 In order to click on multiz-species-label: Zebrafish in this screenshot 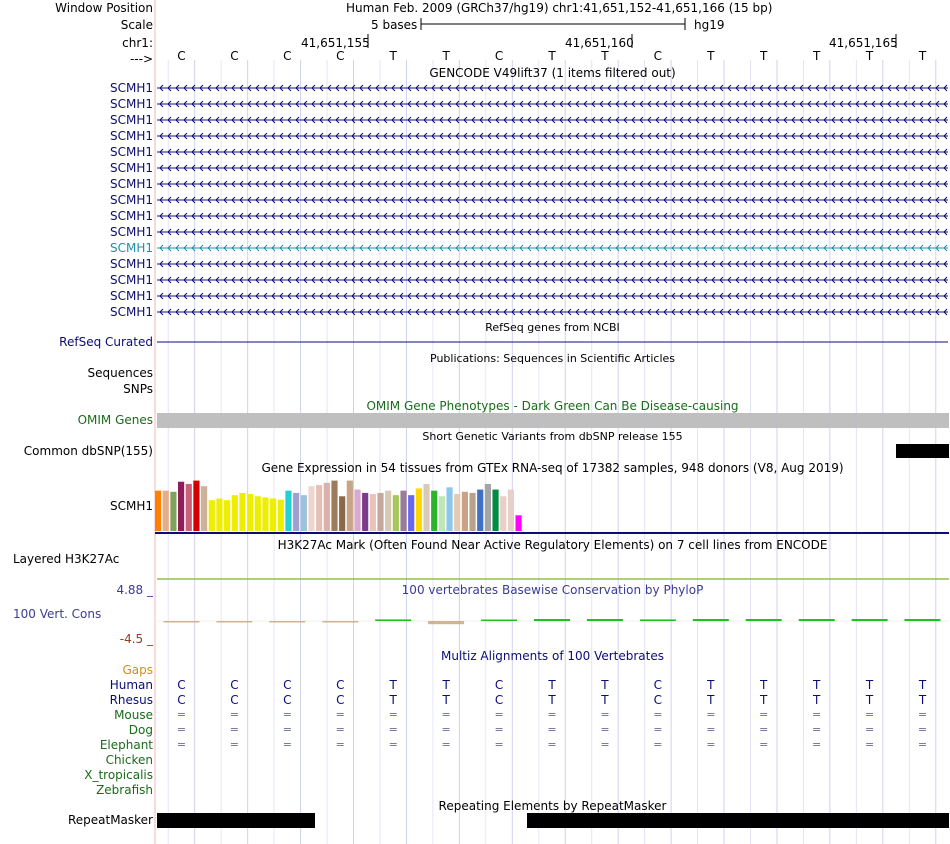, I will do `click(124, 790)`.